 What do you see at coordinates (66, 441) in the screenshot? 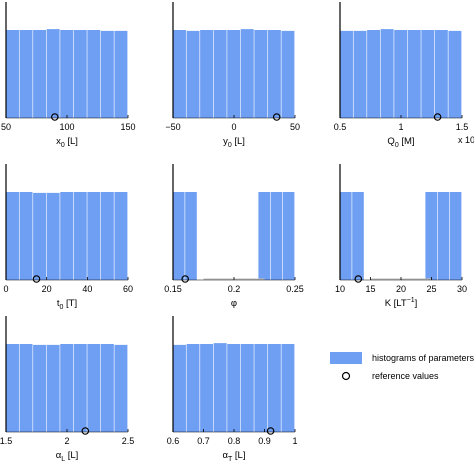
I see `x-tick-label: 2` at bounding box center [66, 441].